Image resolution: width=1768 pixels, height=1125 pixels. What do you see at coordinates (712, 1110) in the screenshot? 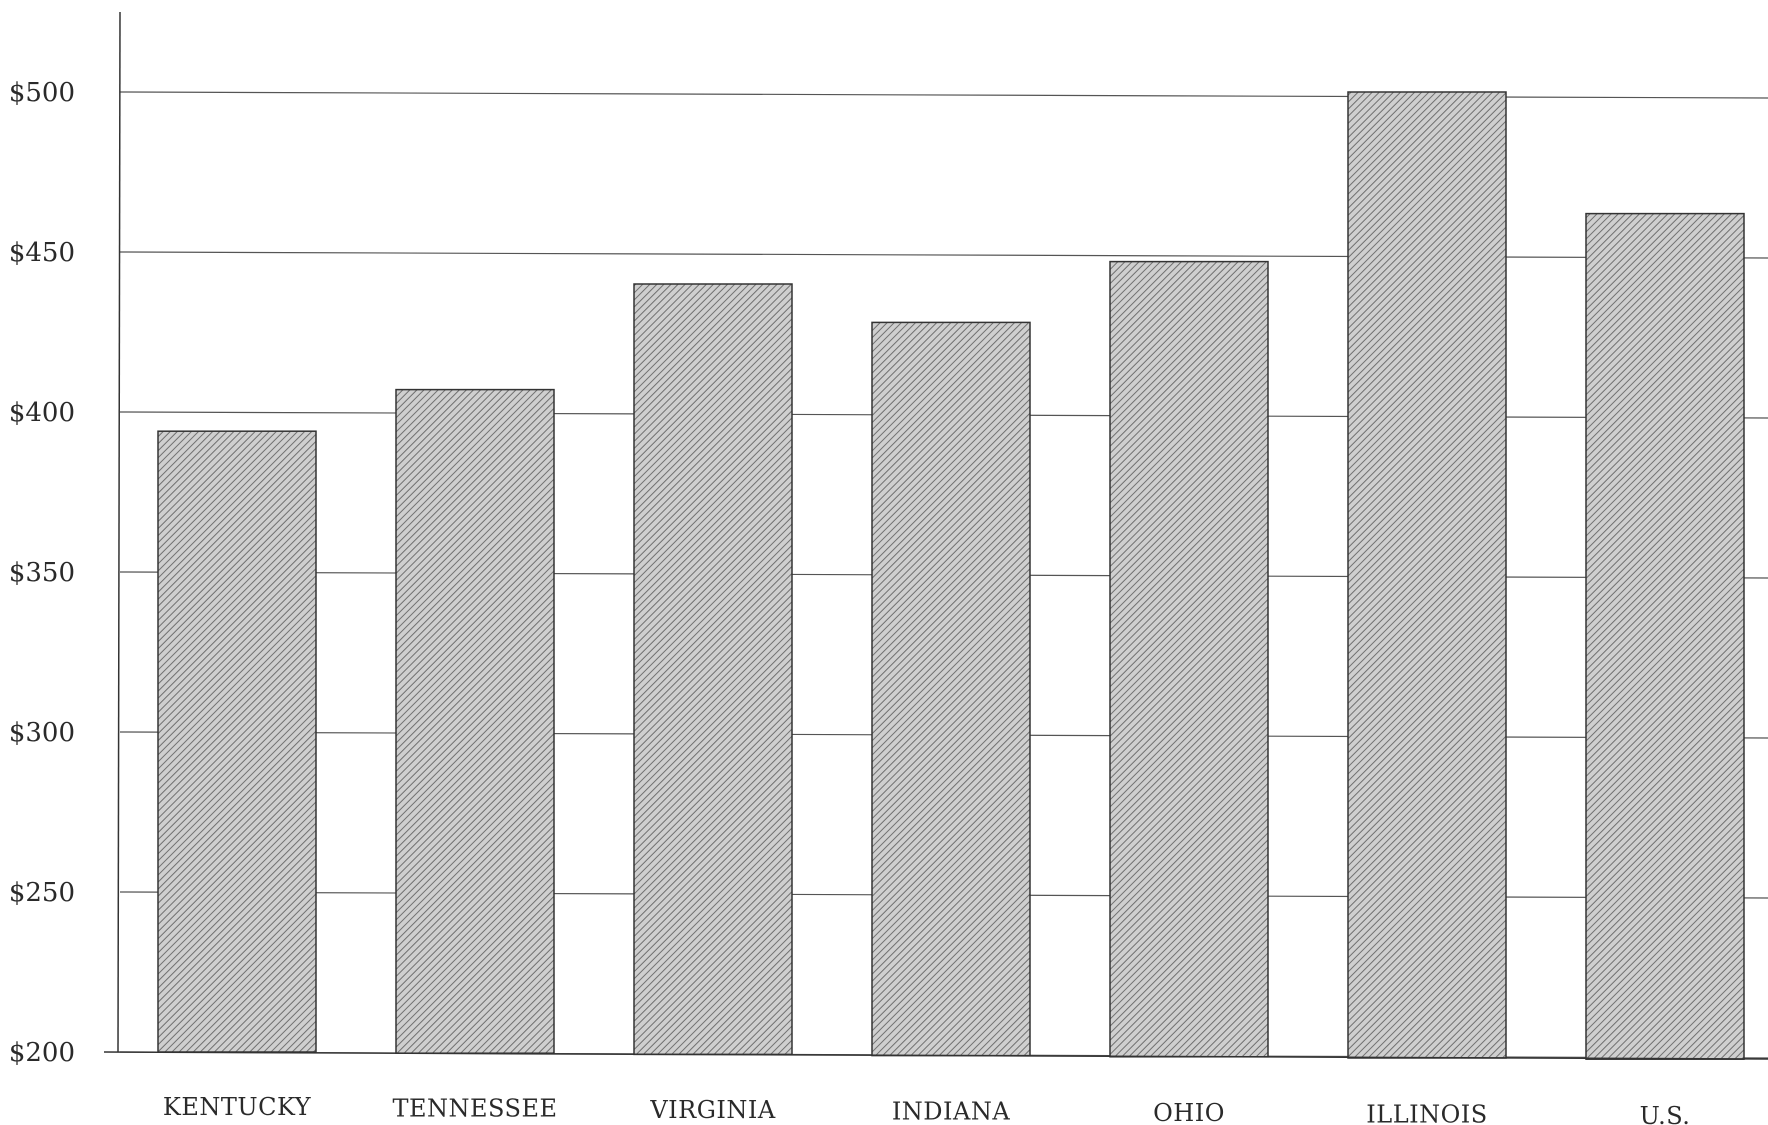
I see `x-category-label: VIRGINIA` at bounding box center [712, 1110].